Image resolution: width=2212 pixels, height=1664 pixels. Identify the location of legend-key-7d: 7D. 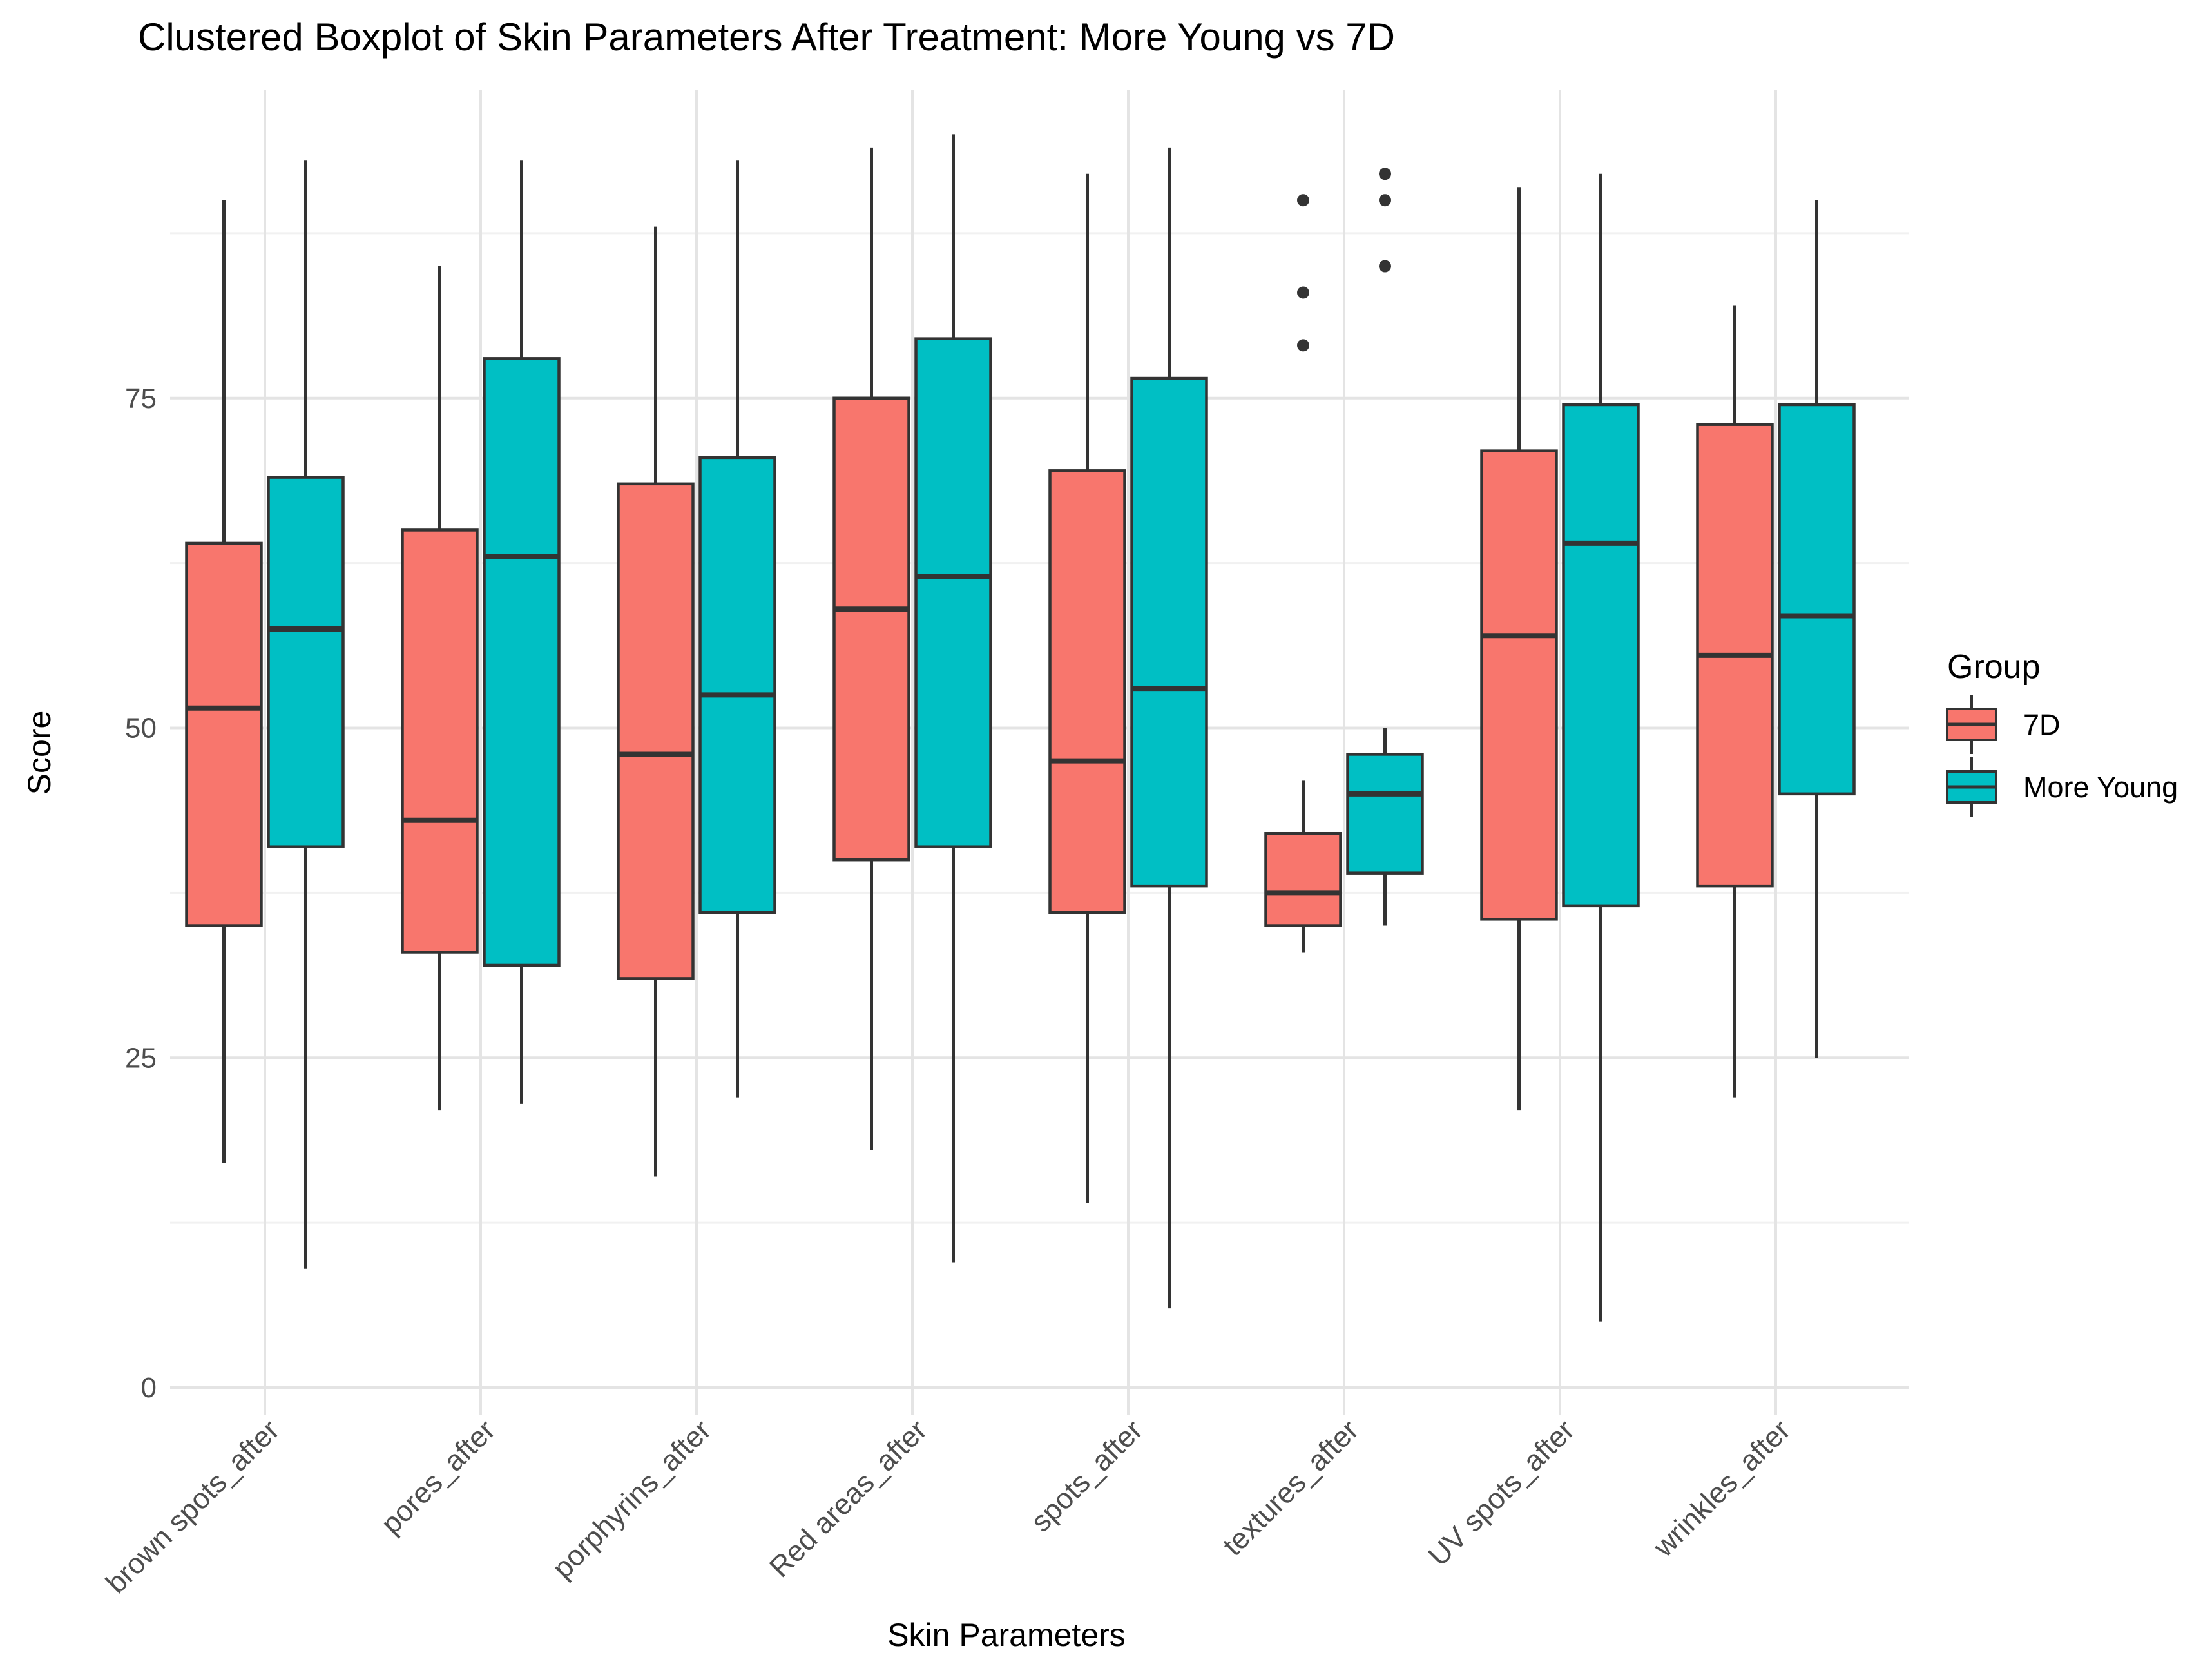
(2003, 724).